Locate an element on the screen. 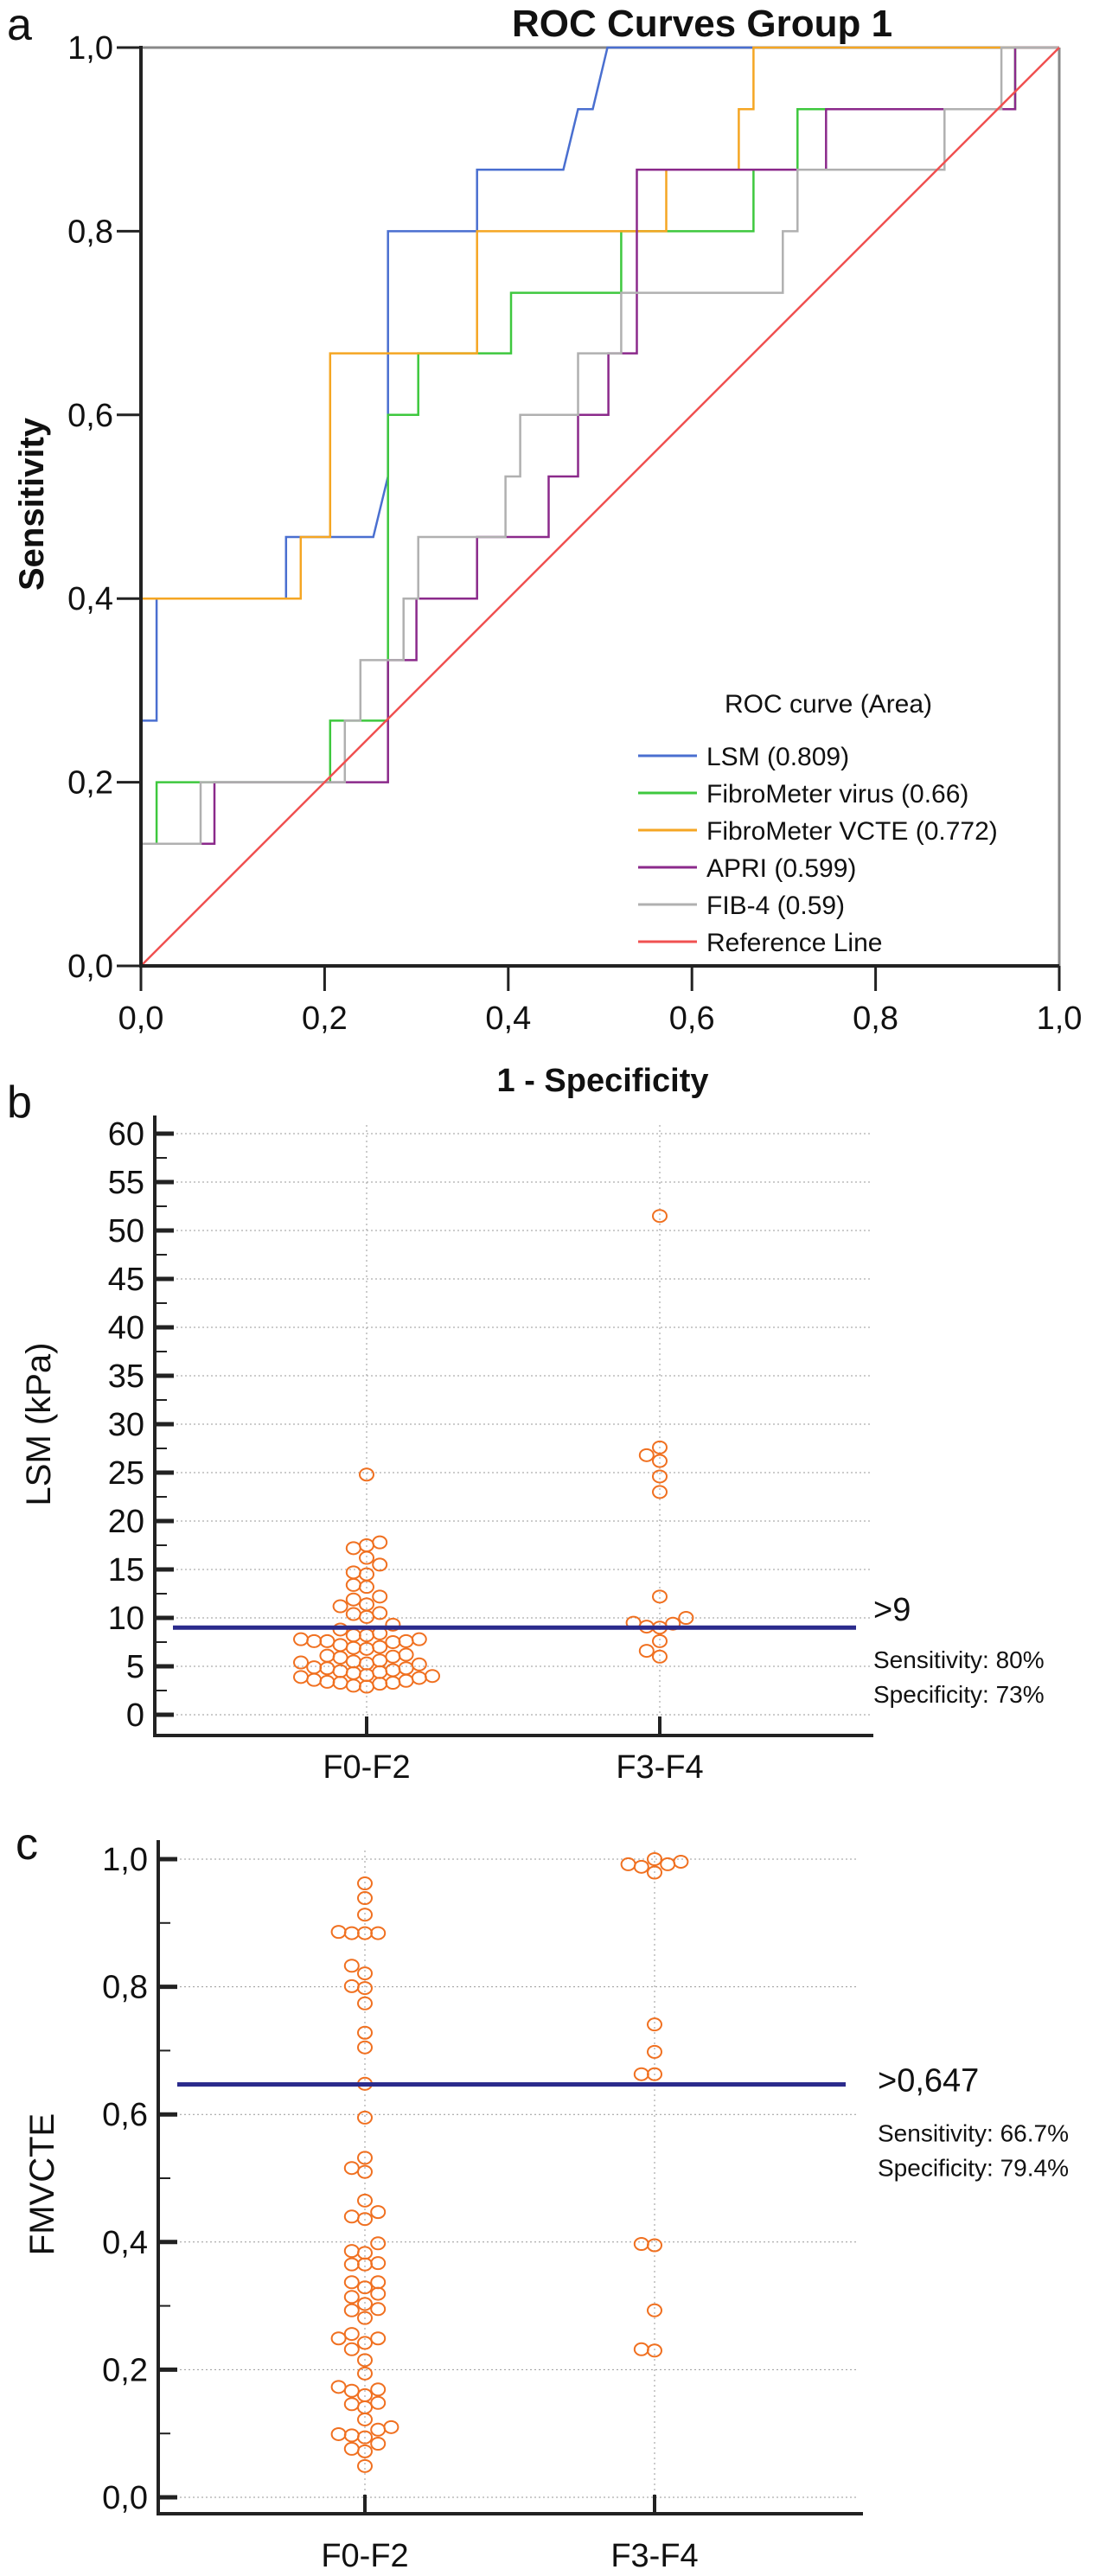  x-tick-label: 0,0 is located at coordinates (141, 1018).